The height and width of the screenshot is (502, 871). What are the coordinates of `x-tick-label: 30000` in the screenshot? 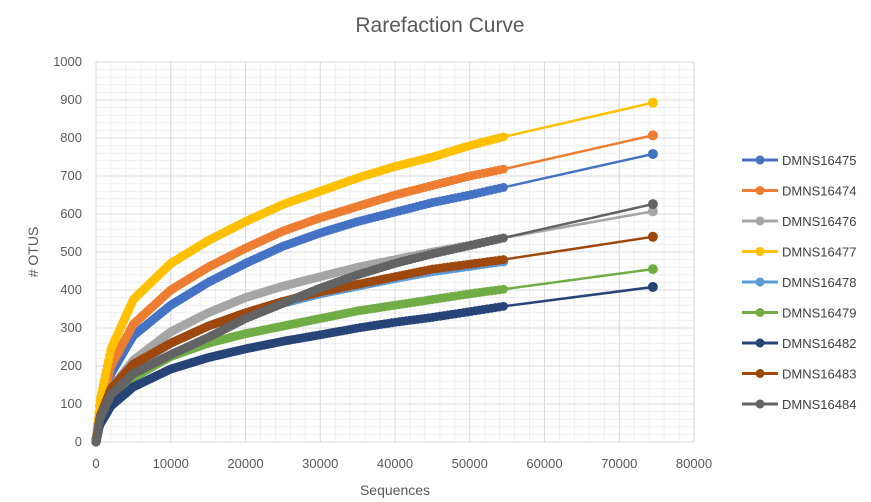 It's located at (320, 463).